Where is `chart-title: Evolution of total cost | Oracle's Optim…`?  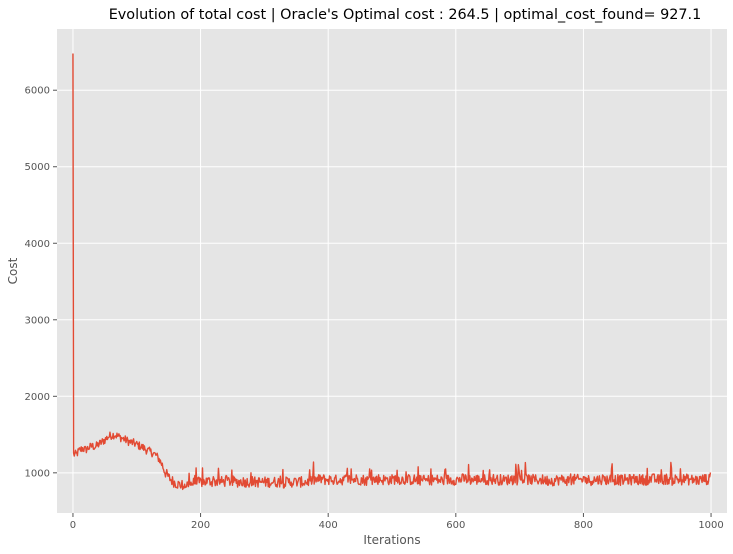 chart-title: Evolution of total cost | Oracle's Optim… is located at coordinates (405, 15).